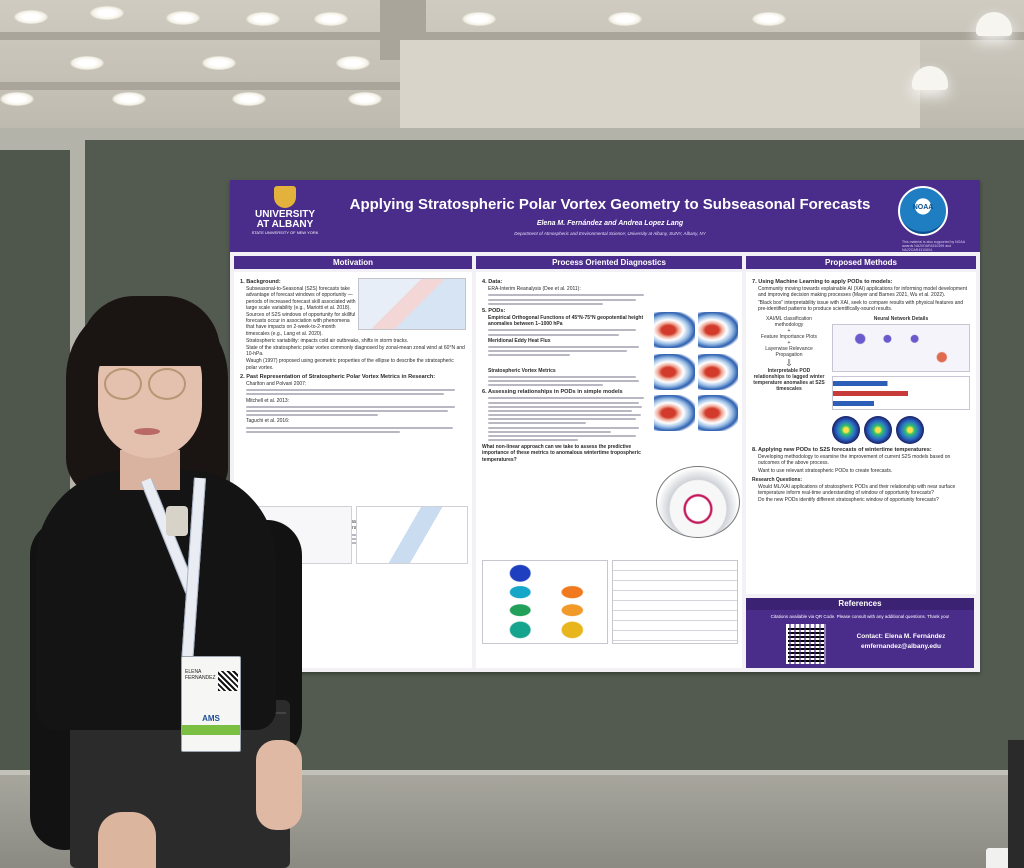  What do you see at coordinates (901, 636) in the screenshot?
I see `contact-name: Contact: Elena M. Fernández` at bounding box center [901, 636].